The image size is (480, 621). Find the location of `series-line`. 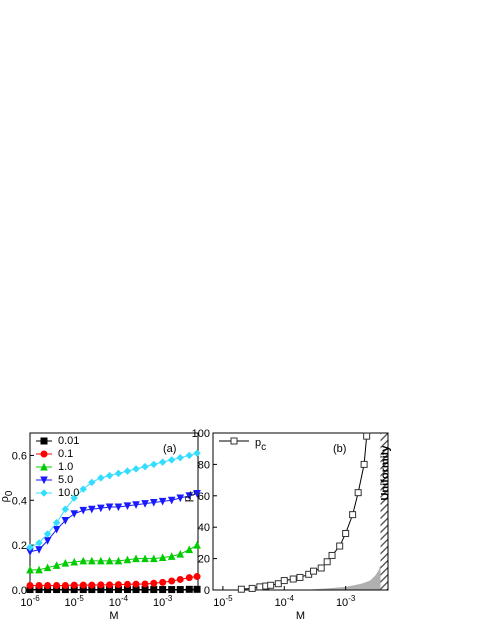

series-line is located at coordinates (304, 513).